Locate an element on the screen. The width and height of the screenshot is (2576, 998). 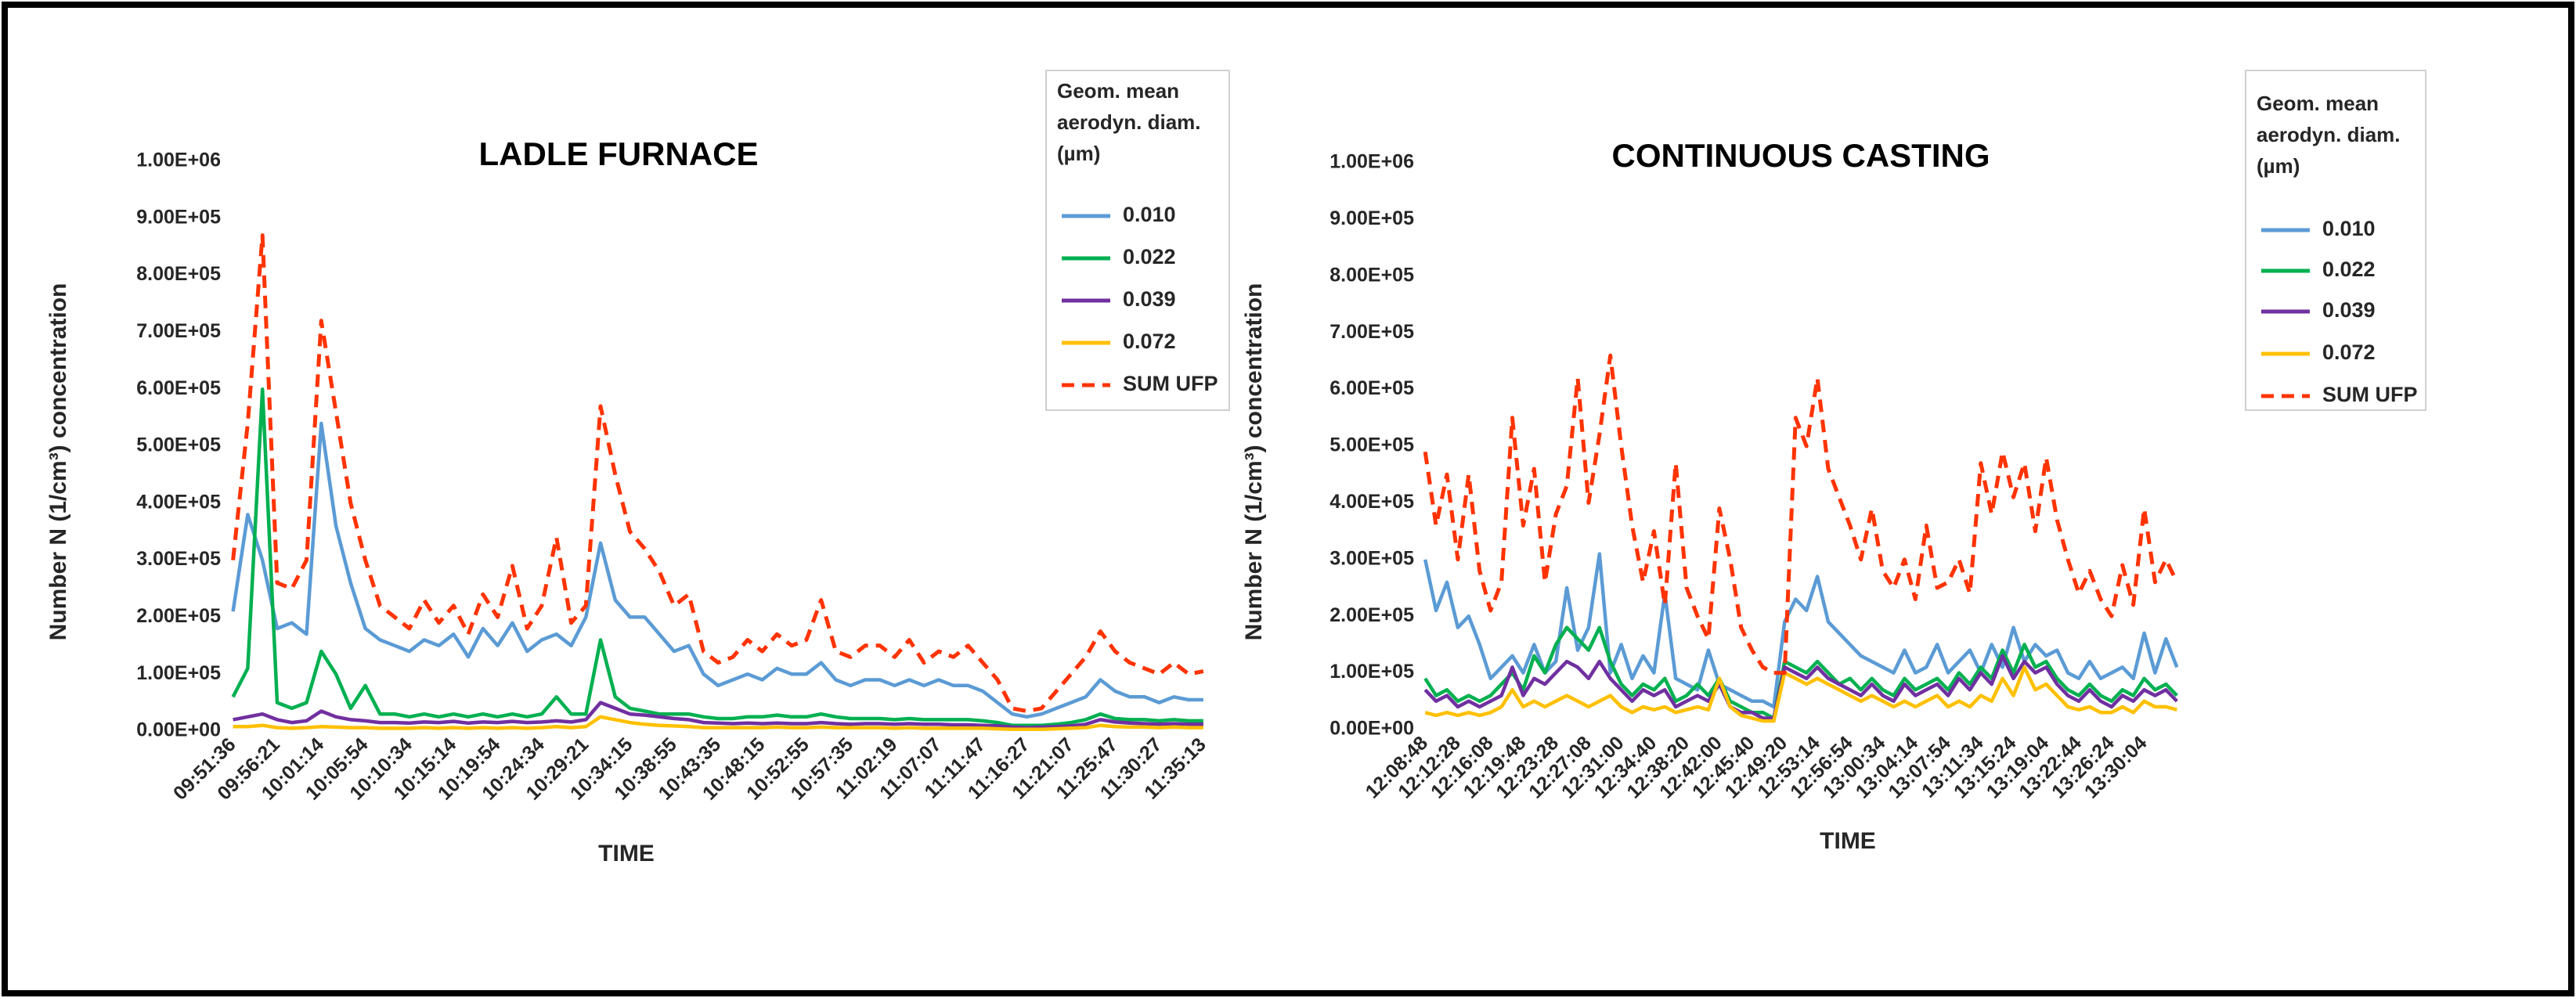
chart-title: LADLE FURNACE is located at coordinates (619, 153).